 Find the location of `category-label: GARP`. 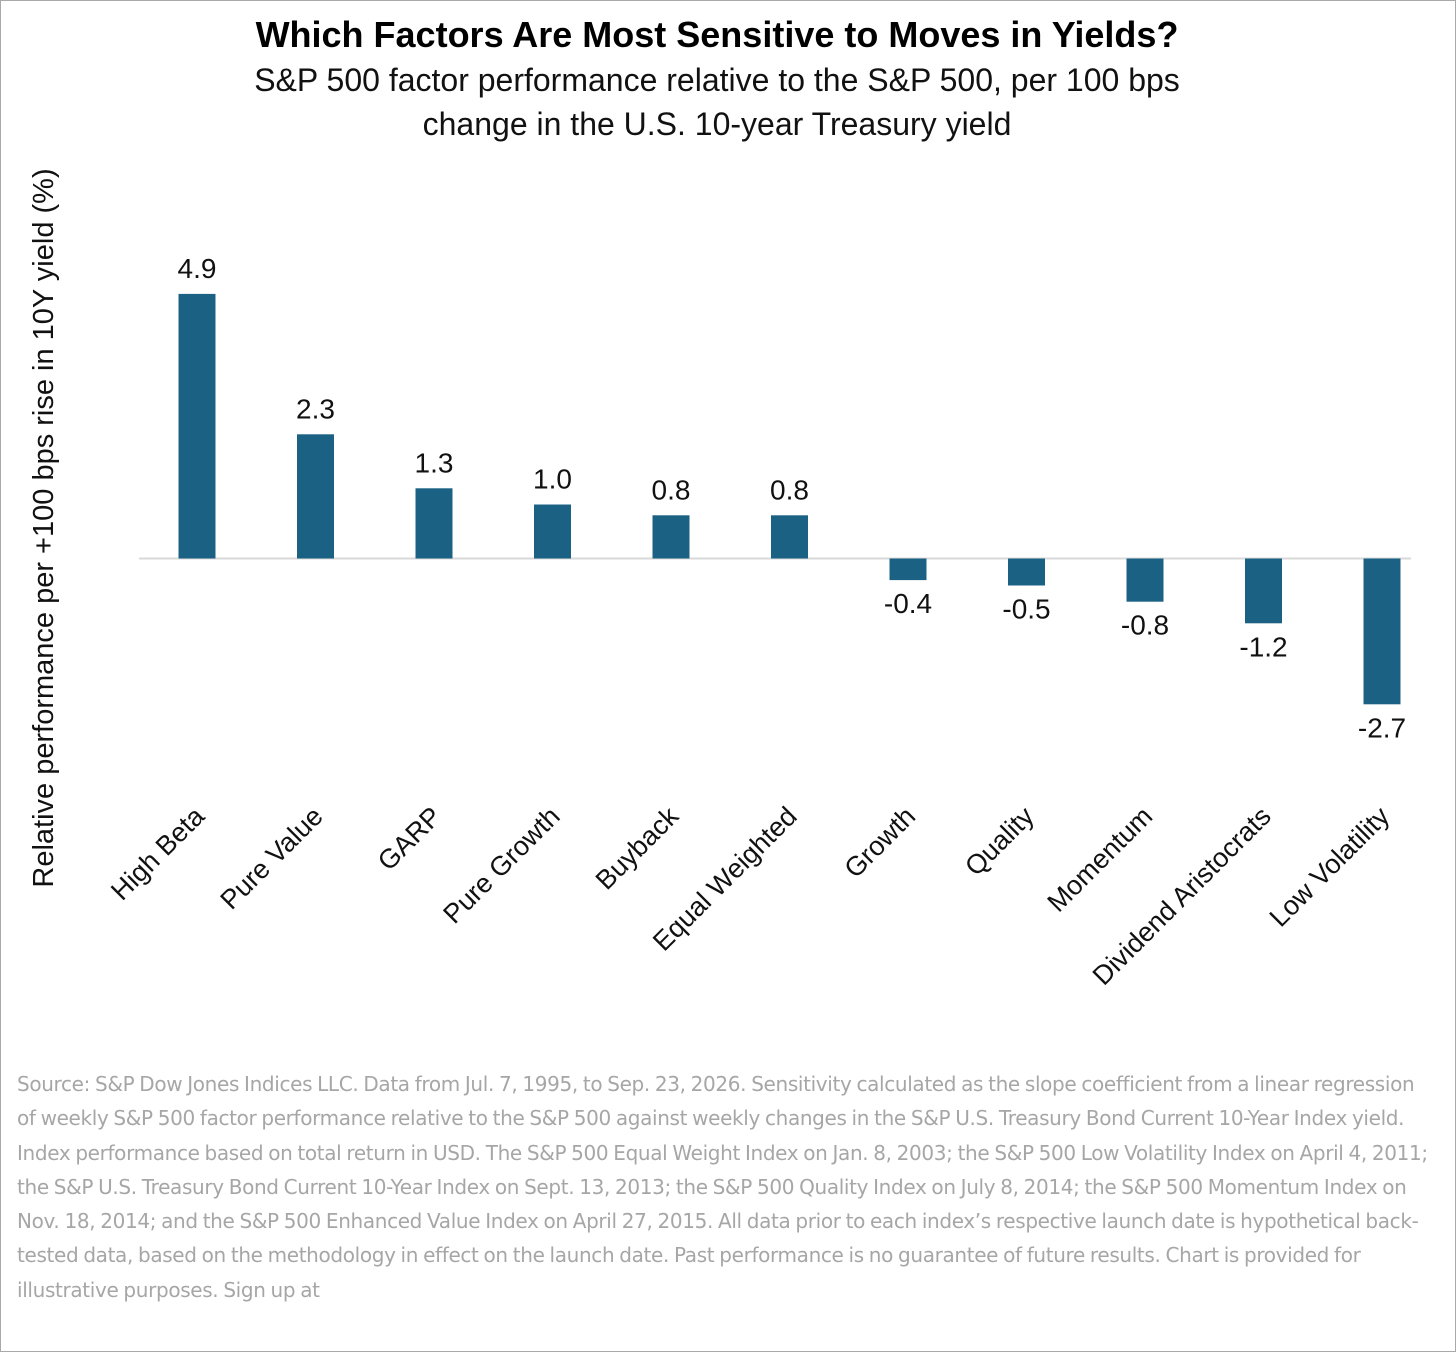

category-label: GARP is located at coordinates (409, 838).